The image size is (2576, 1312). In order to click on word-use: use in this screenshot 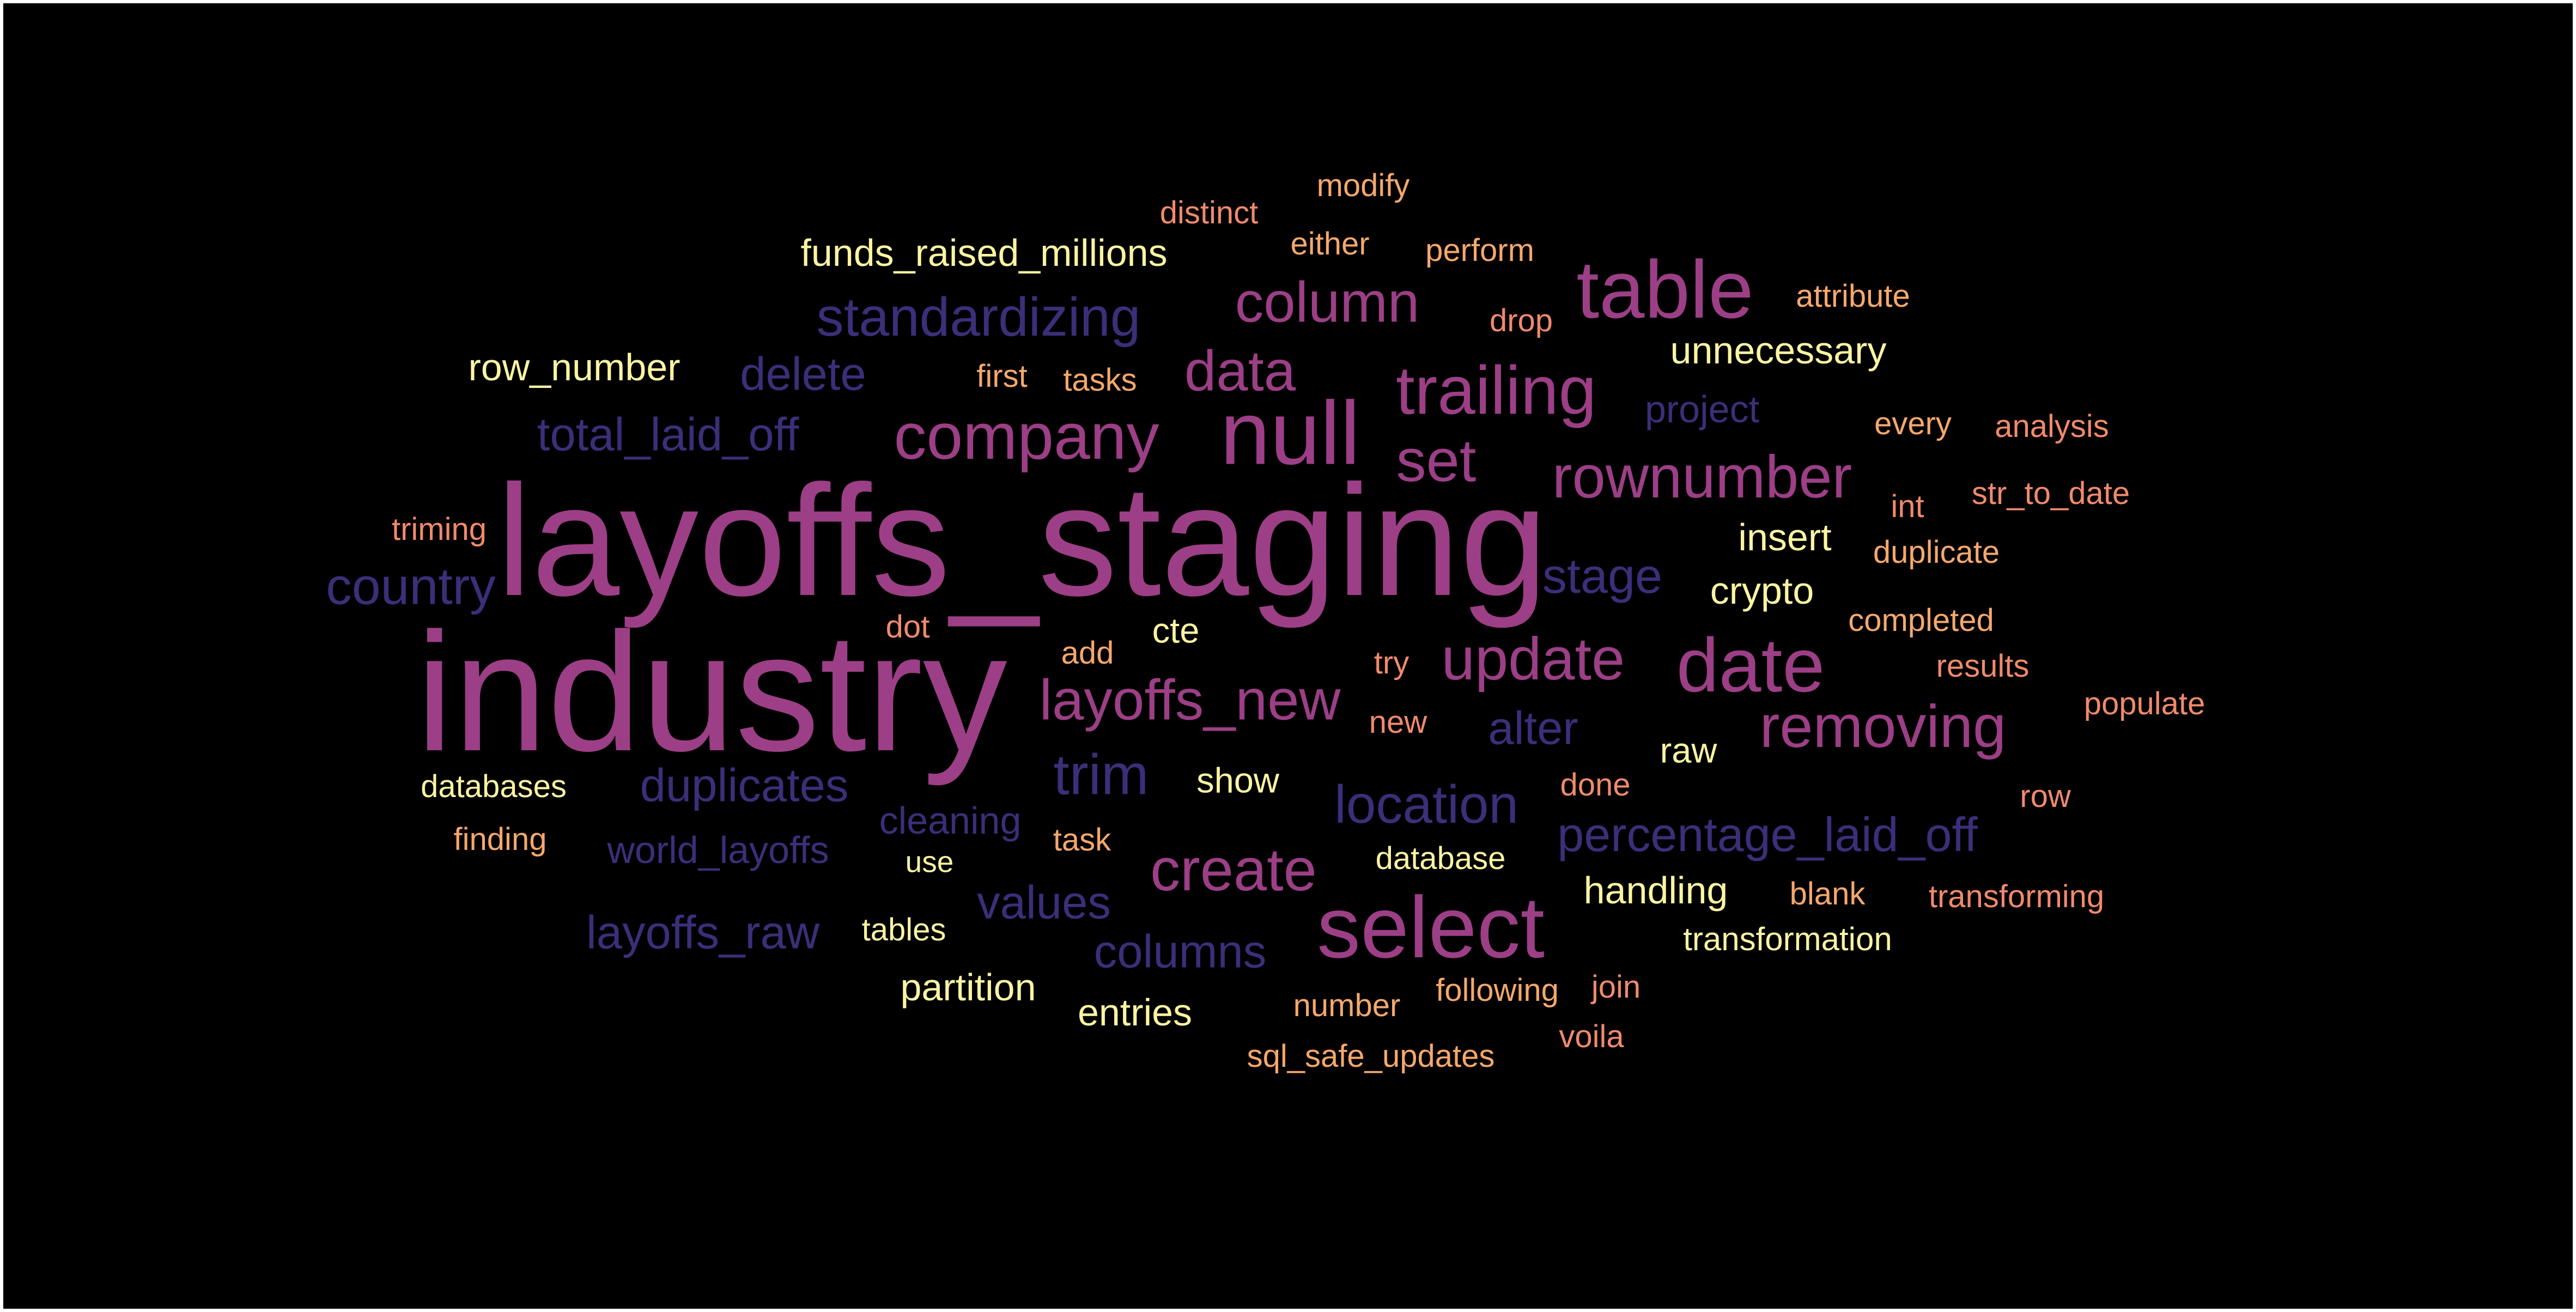, I will do `click(930, 862)`.